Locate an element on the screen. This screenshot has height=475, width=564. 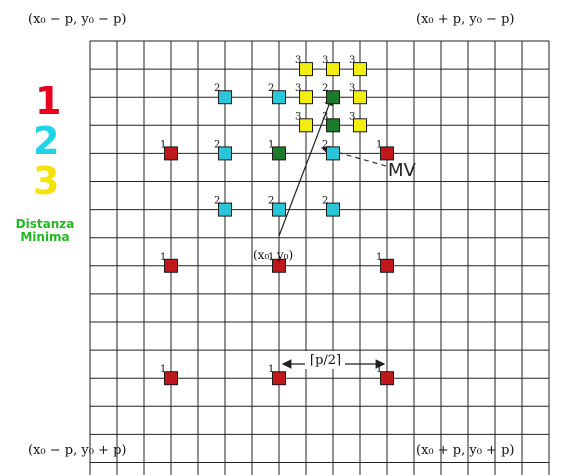
legend-step-3: 3 is located at coordinates (46, 181).